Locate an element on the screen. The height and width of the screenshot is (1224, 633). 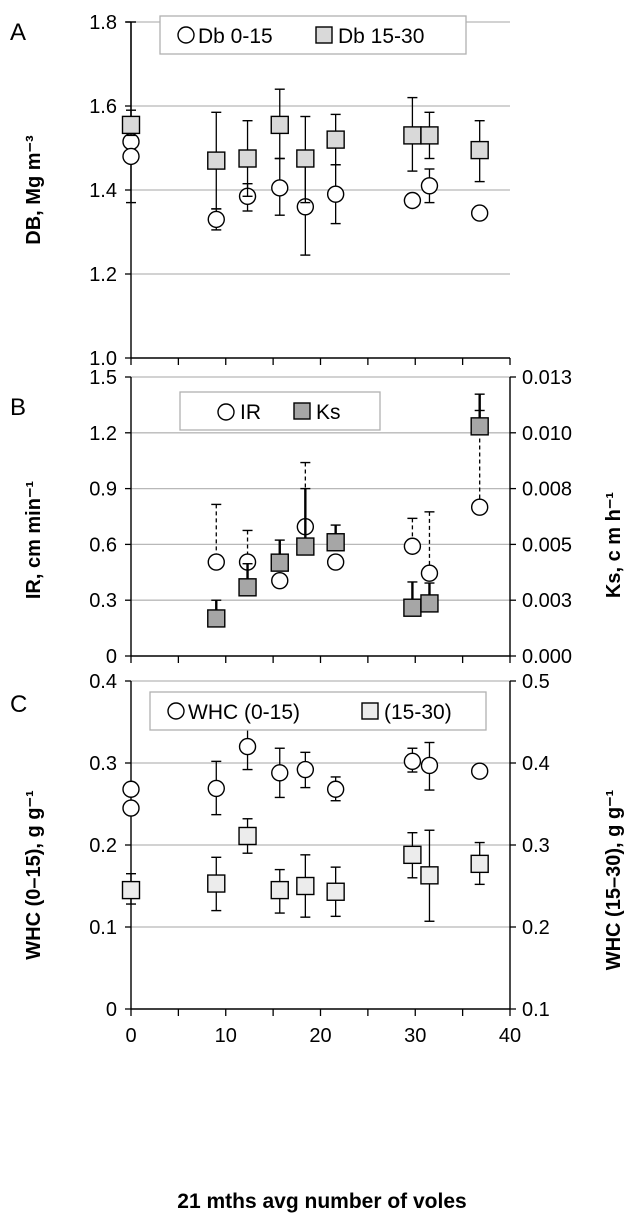
y2-axis-label: WHC (15–30), g g⁻¹ is located at coordinates (614, 879).